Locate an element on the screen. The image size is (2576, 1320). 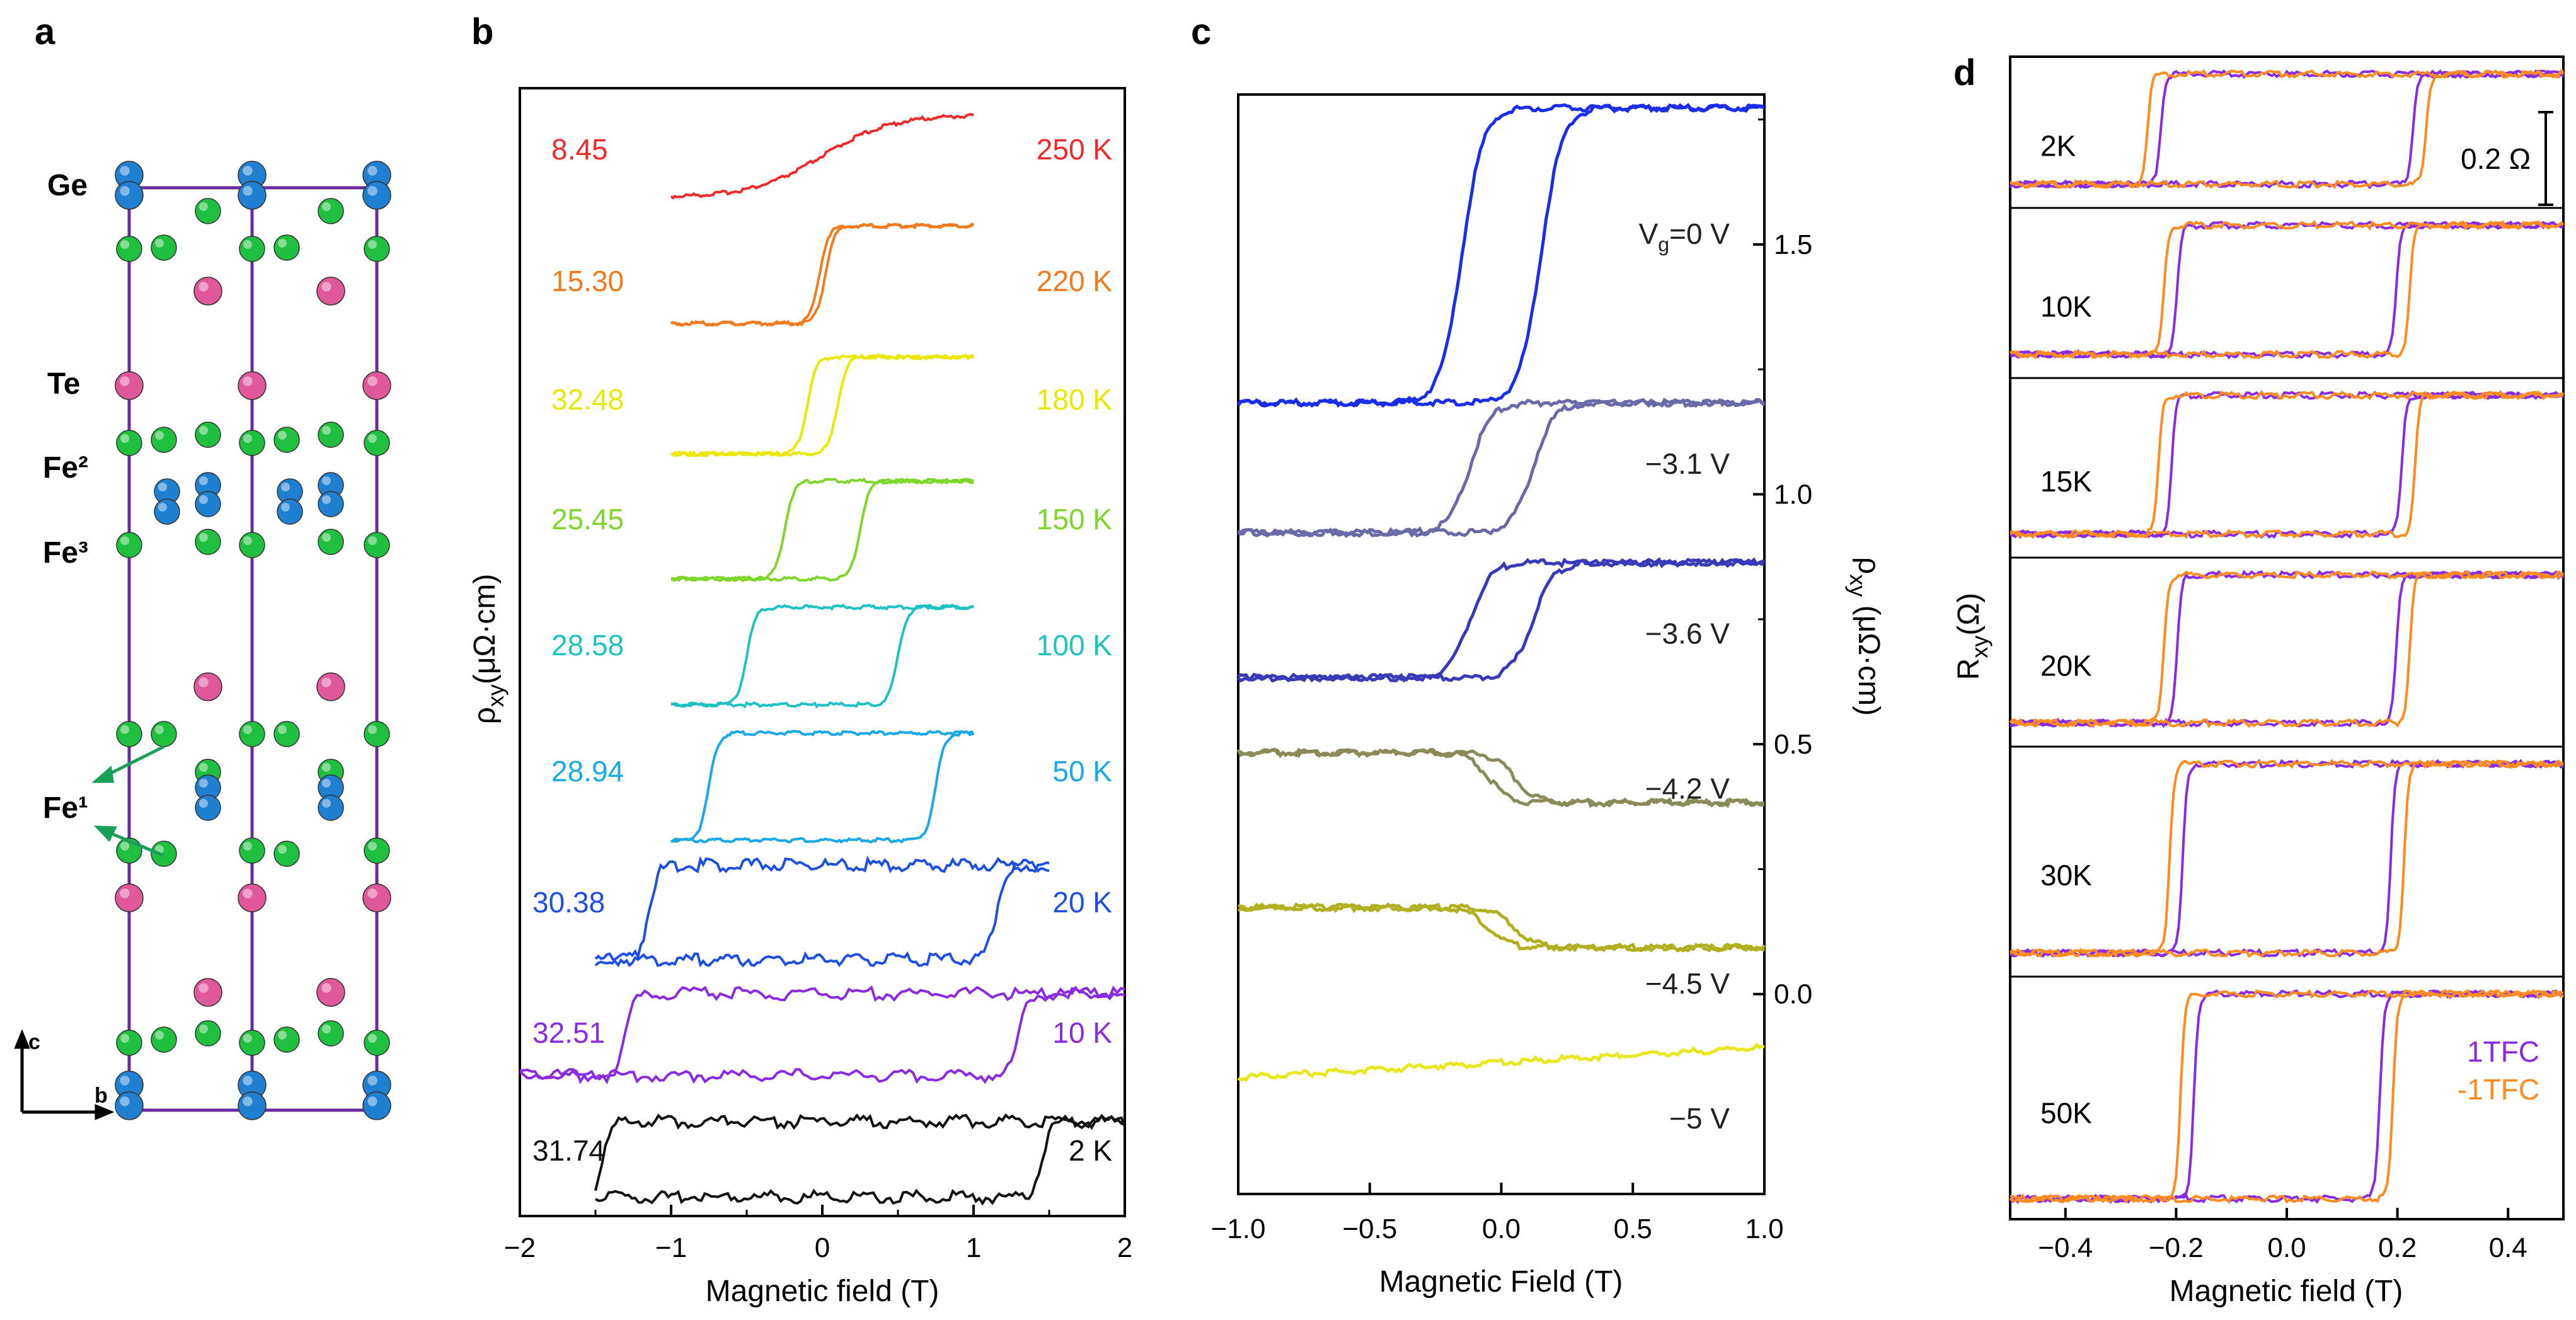
panel-b-xlabel: Magnetic field (T) is located at coordinates (823, 1291).